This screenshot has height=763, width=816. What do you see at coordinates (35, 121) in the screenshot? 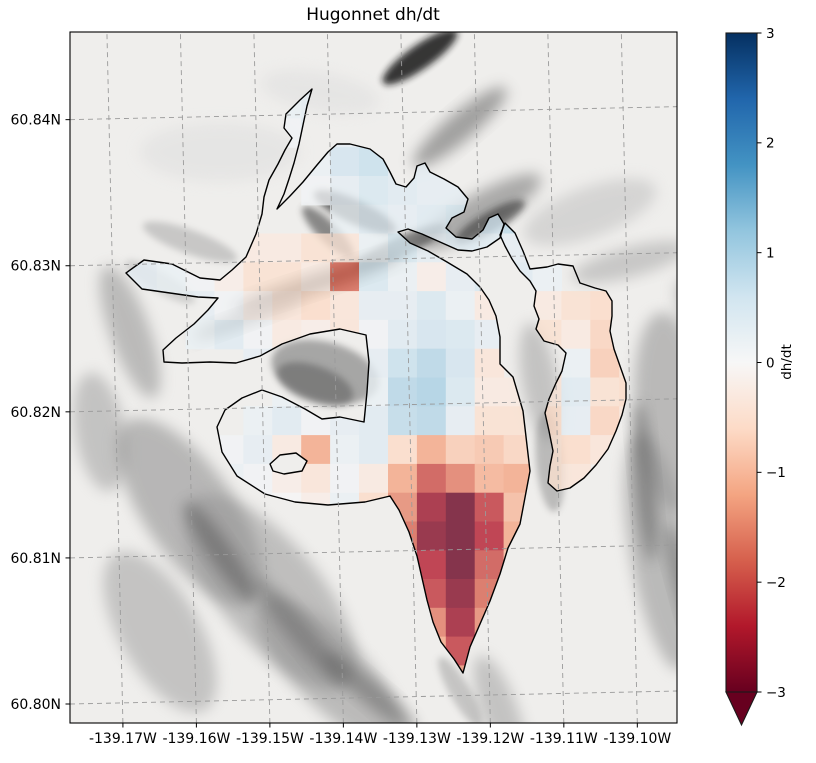
I see `y-tick-label: 60.84N` at bounding box center [35, 121].